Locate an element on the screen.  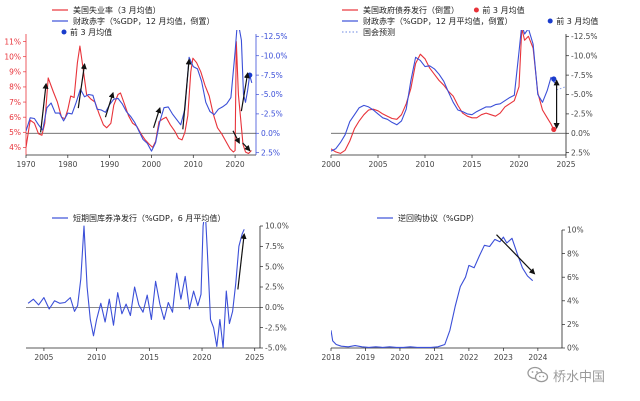
x-tick-label: 2019 is located at coordinates (365, 357).